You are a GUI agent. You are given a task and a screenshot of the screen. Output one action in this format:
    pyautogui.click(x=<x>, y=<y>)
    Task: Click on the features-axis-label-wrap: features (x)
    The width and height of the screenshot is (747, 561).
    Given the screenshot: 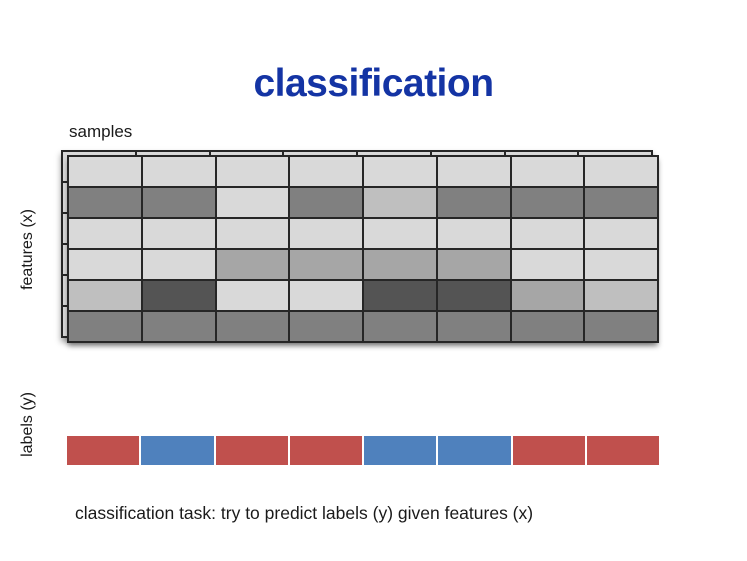 What is the action you would take?
    pyautogui.click(x=28, y=249)
    